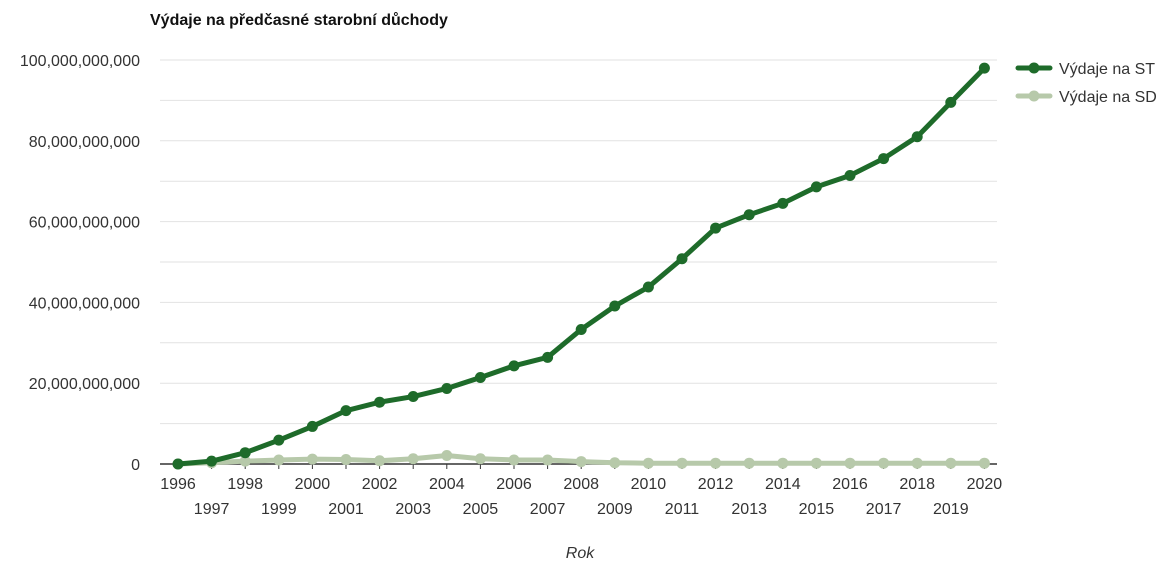 This screenshot has width=1165, height=562. What do you see at coordinates (649, 484) in the screenshot?
I see `x-tick-label: 2010` at bounding box center [649, 484].